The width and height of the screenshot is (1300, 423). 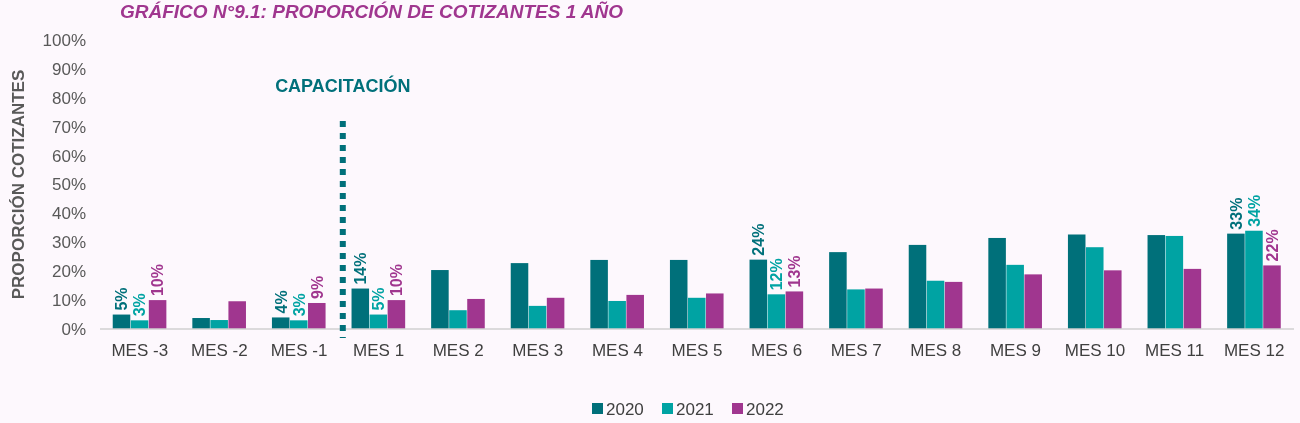 I want to click on y-tick-label: 40%, so click(x=68, y=214).